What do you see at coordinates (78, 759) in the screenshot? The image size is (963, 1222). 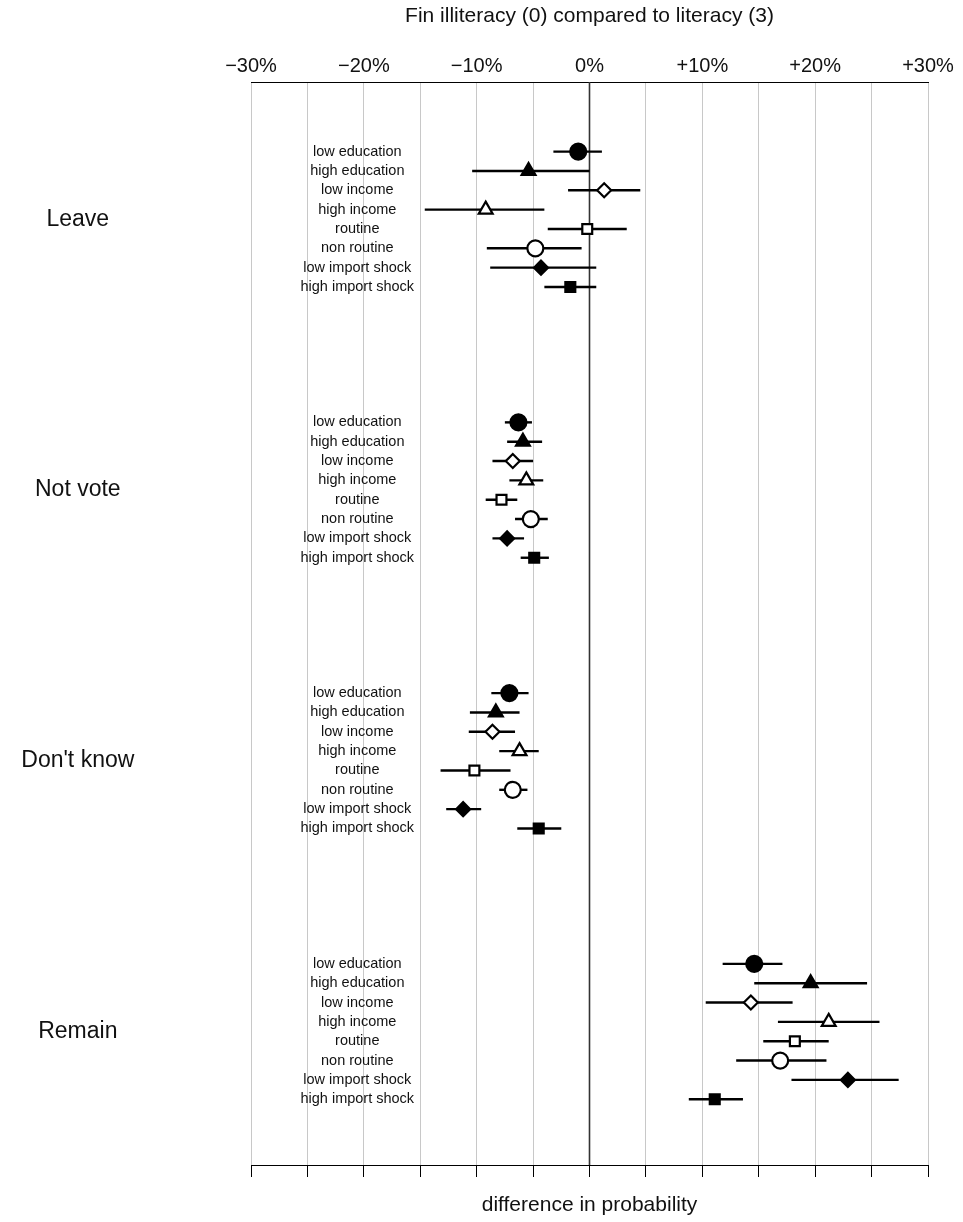 I see `text: Don't know` at bounding box center [78, 759].